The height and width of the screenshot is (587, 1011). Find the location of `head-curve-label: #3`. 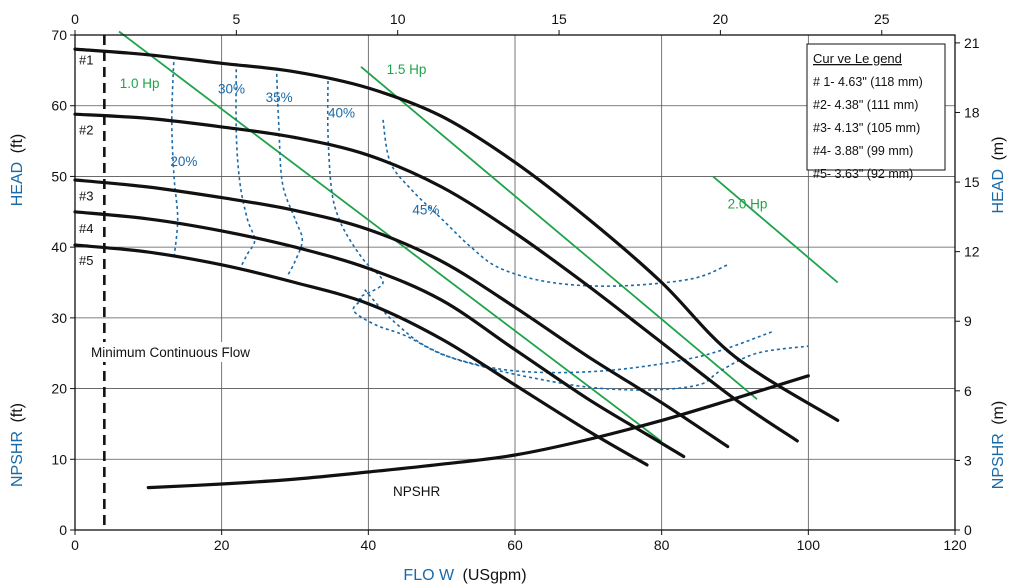

head-curve-label: #3 is located at coordinates (86, 195).